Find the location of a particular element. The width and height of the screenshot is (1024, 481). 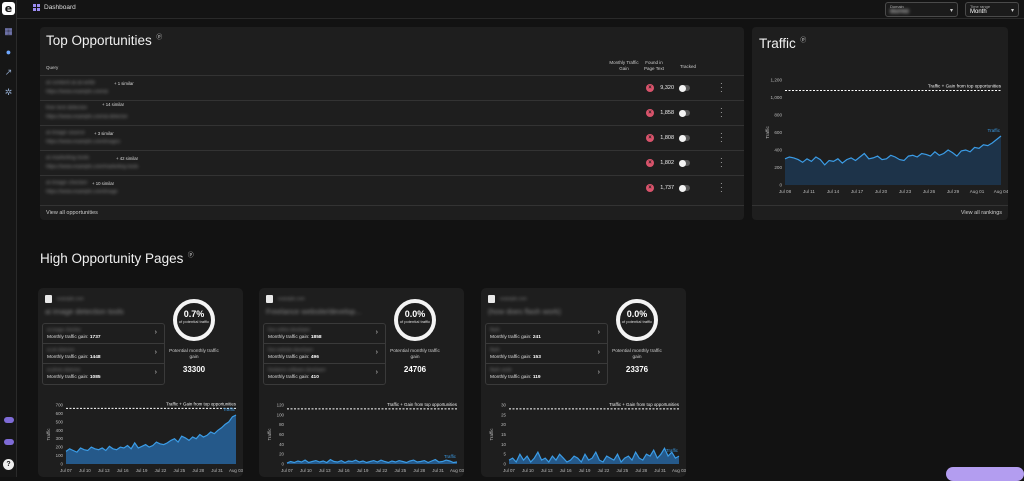

similar-badge: + 14 similar is located at coordinates (113, 104).